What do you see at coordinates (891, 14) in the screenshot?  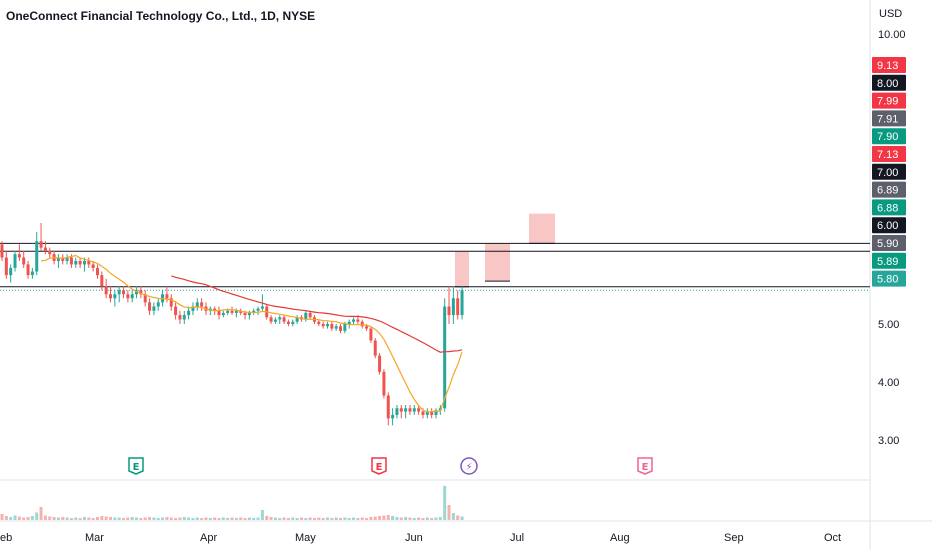 I see `currency-label: USD` at bounding box center [891, 14].